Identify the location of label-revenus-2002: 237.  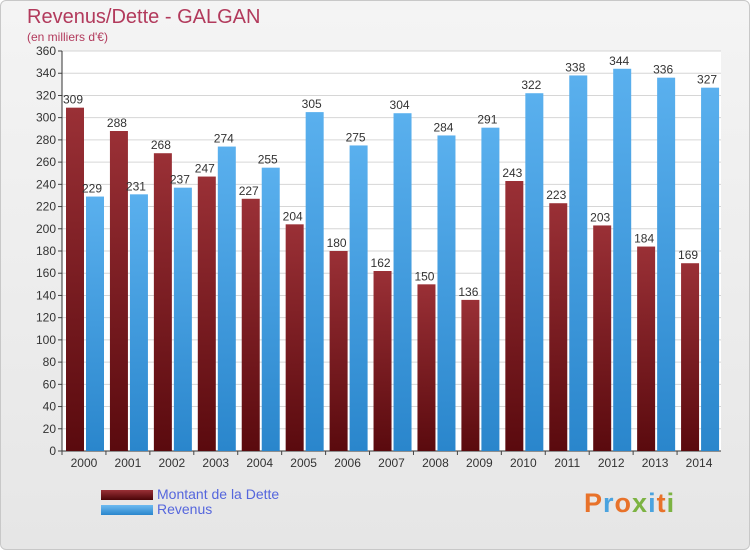
(180, 180).